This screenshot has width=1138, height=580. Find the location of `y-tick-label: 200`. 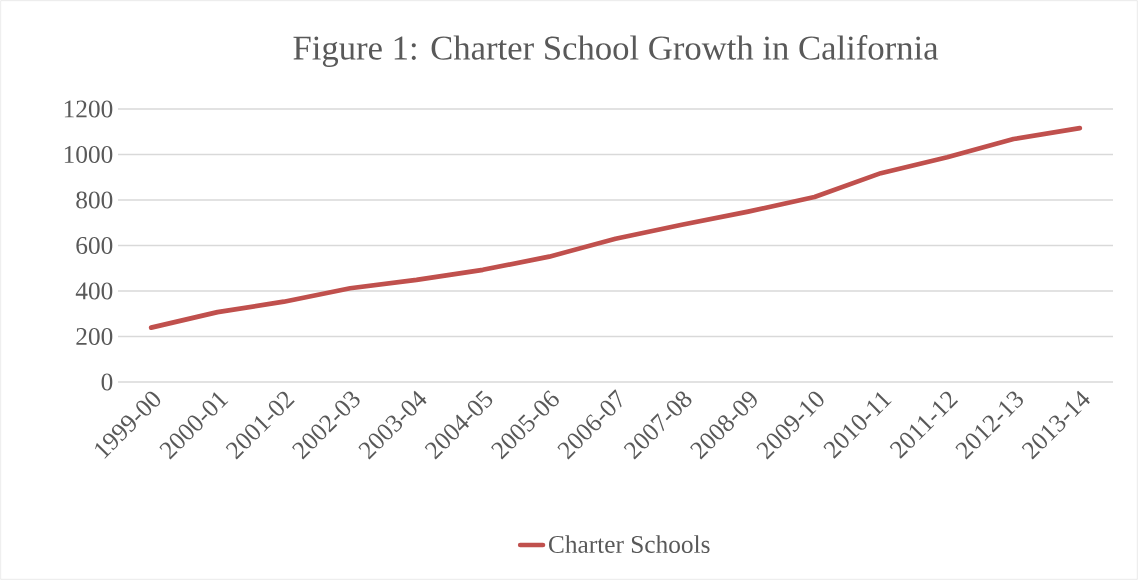

y-tick-label: 200 is located at coordinates (94, 336).